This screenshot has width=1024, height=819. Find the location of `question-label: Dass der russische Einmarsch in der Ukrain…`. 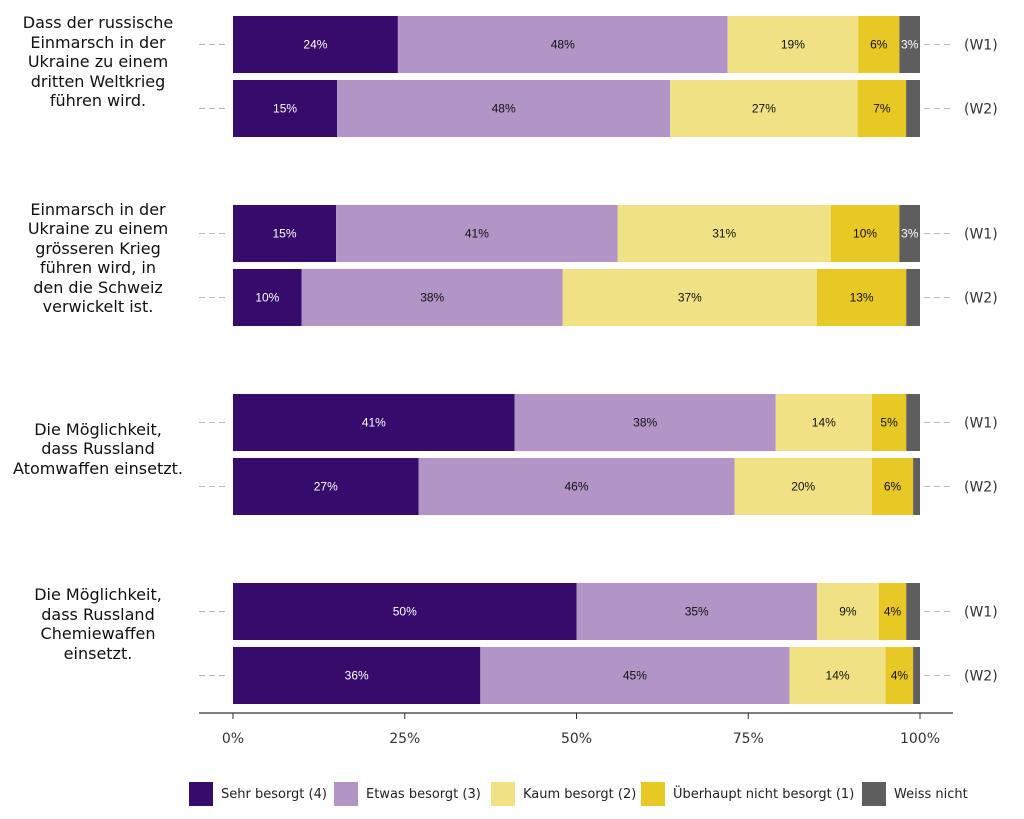

question-label: Dass der russische Einmarsch in der Ukrain… is located at coordinates (98, 62).